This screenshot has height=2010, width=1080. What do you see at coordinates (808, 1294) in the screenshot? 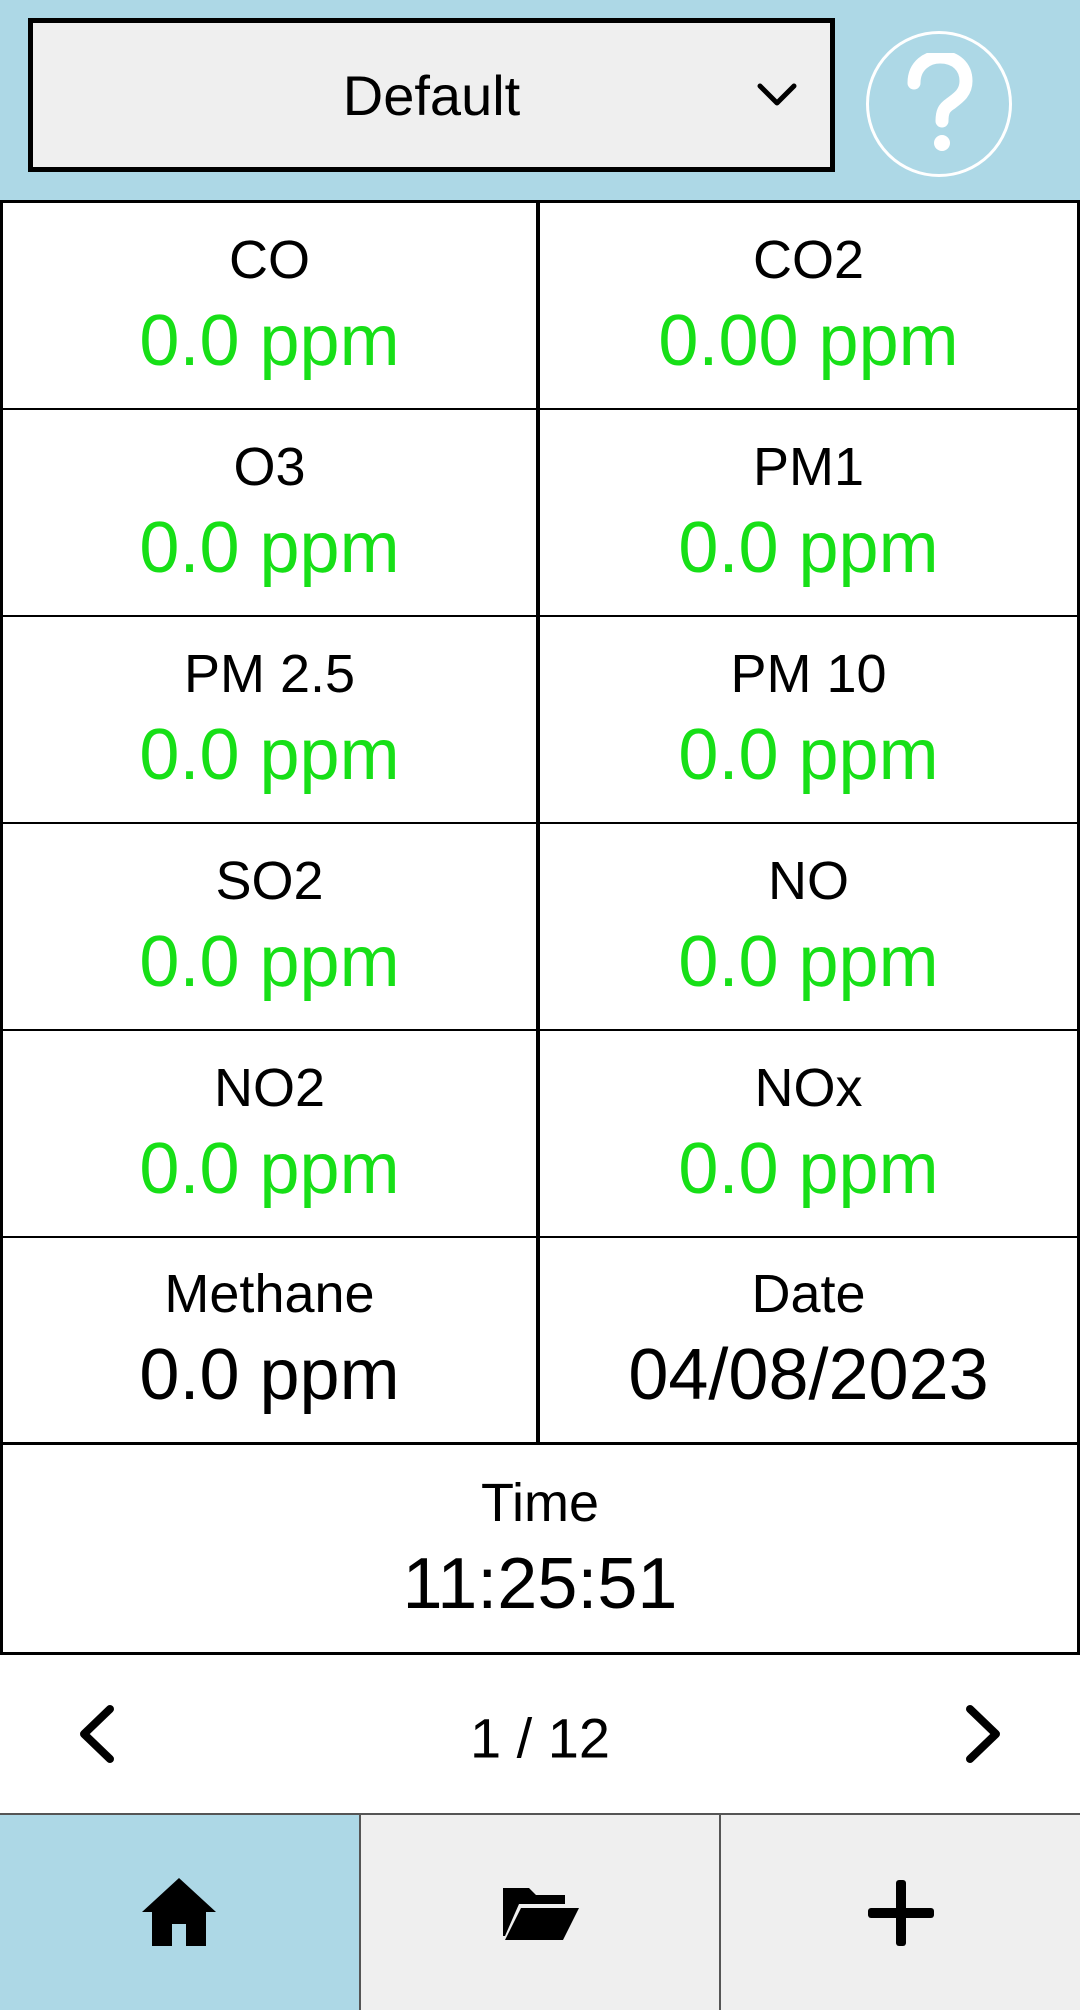
I see `date-label: Date` at bounding box center [808, 1294].